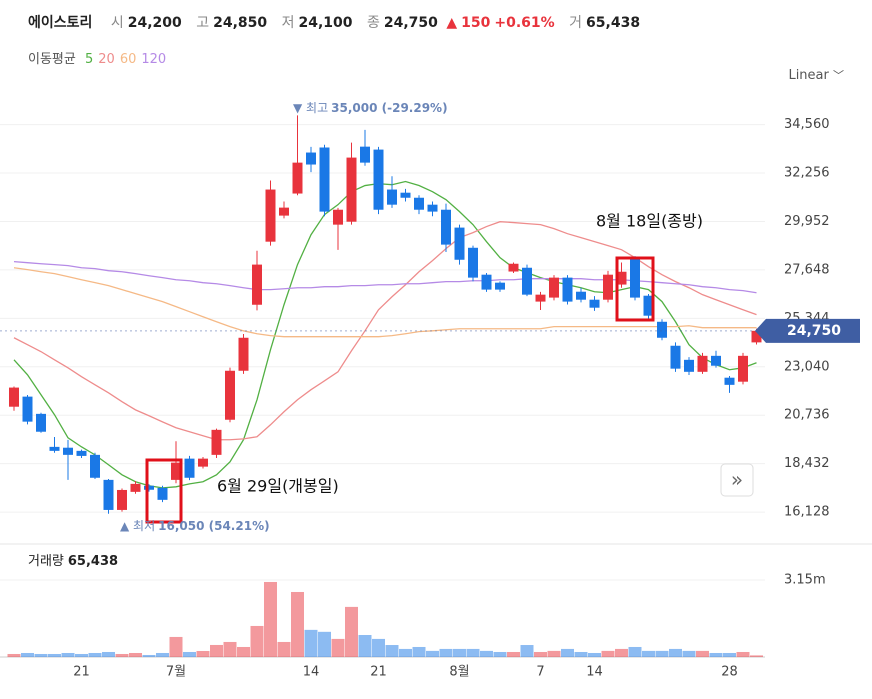 The image size is (872, 699). Describe the element at coordinates (805, 580) in the screenshot. I see `y-tick-label: 3.15m` at that location.